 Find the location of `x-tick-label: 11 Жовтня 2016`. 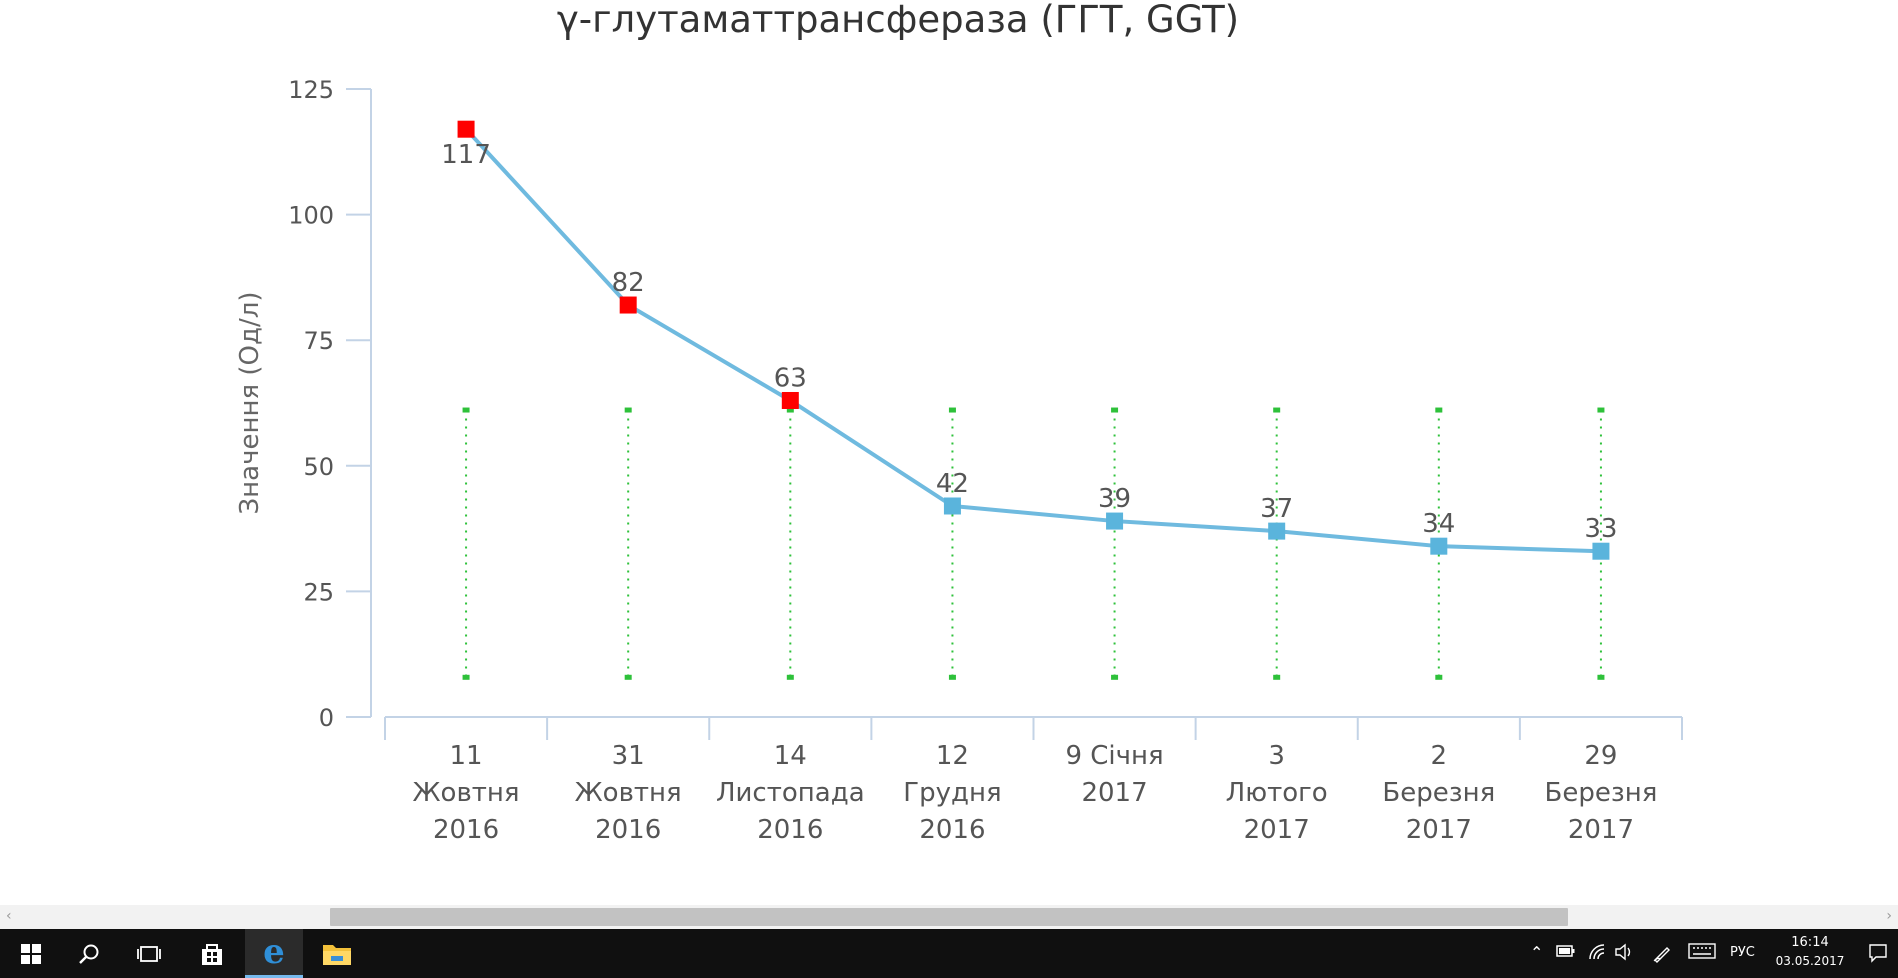

x-tick-label: 11 Жовтня 2016 is located at coordinates (466, 793).